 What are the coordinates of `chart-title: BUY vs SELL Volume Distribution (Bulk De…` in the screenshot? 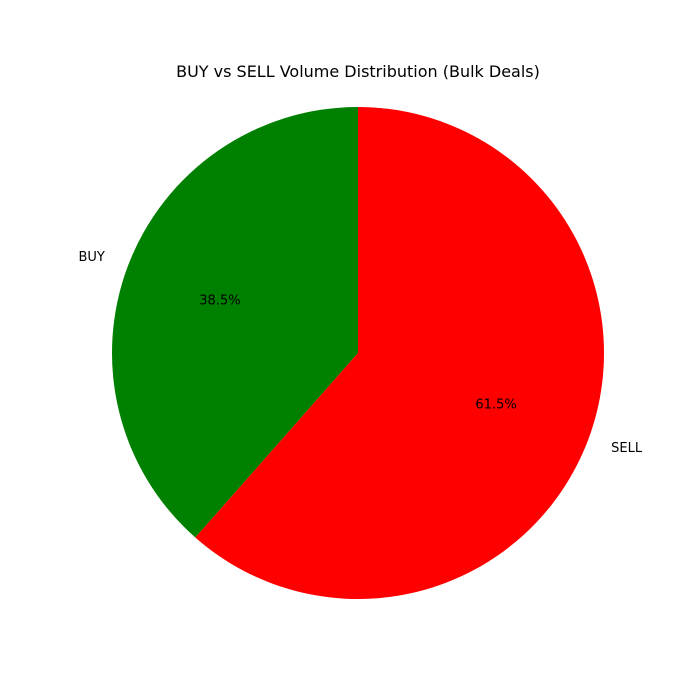 It's located at (358, 71).